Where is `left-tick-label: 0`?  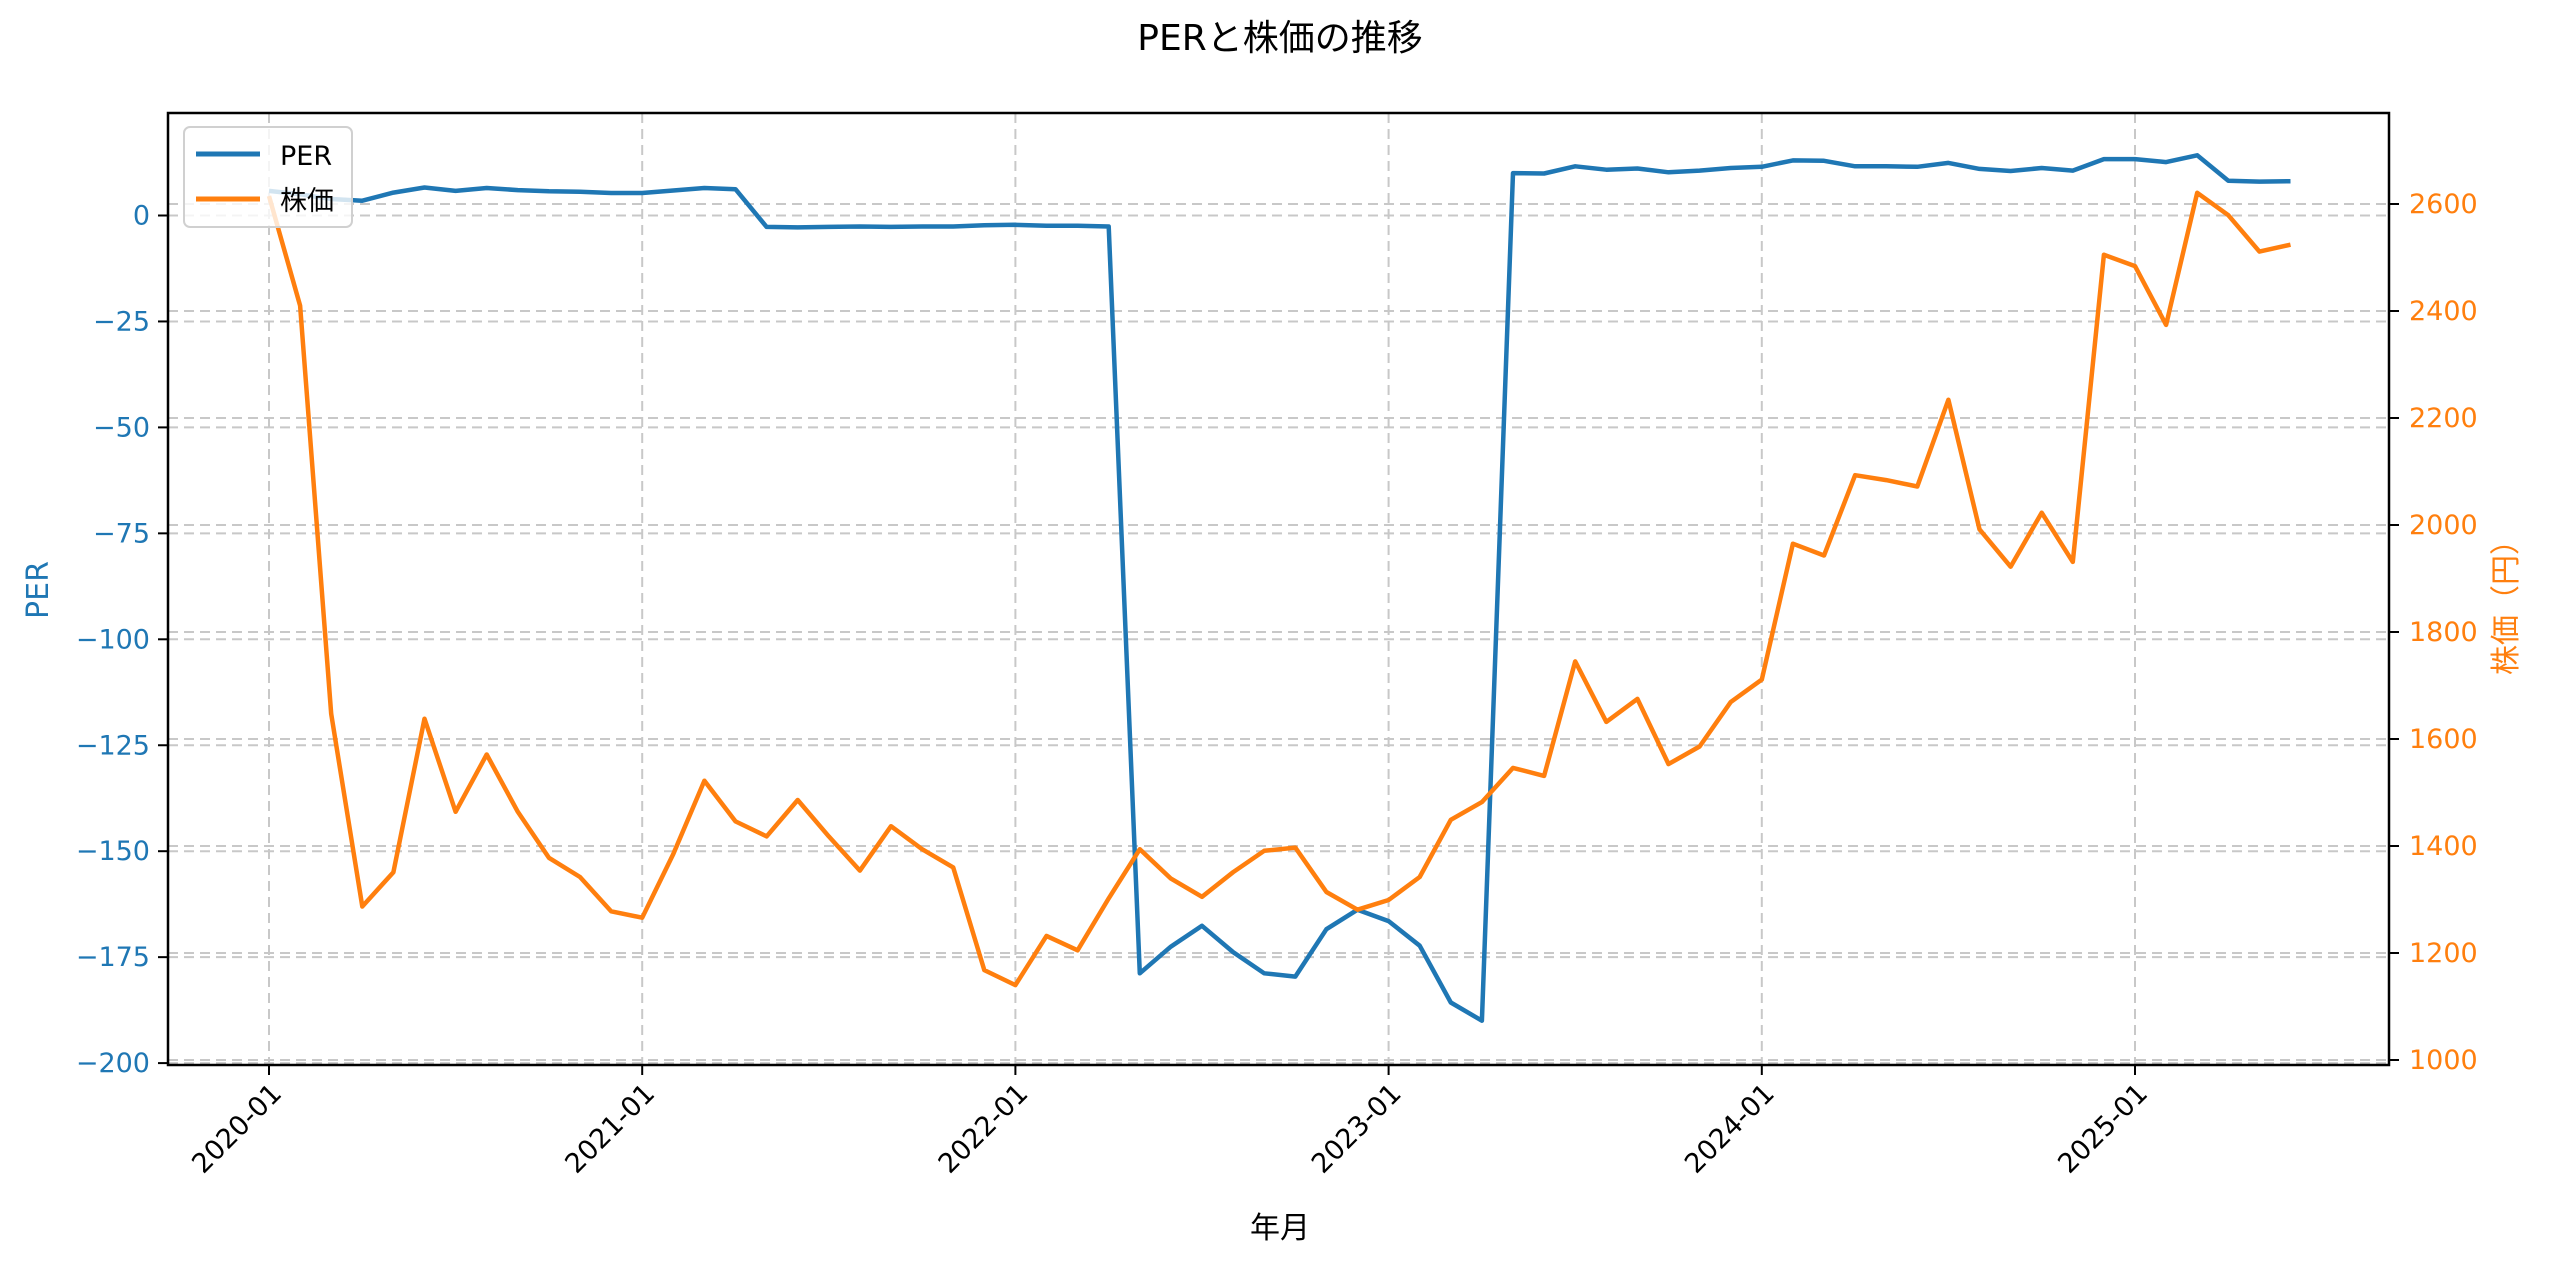
left-tick-label: 0 is located at coordinates (141, 216).